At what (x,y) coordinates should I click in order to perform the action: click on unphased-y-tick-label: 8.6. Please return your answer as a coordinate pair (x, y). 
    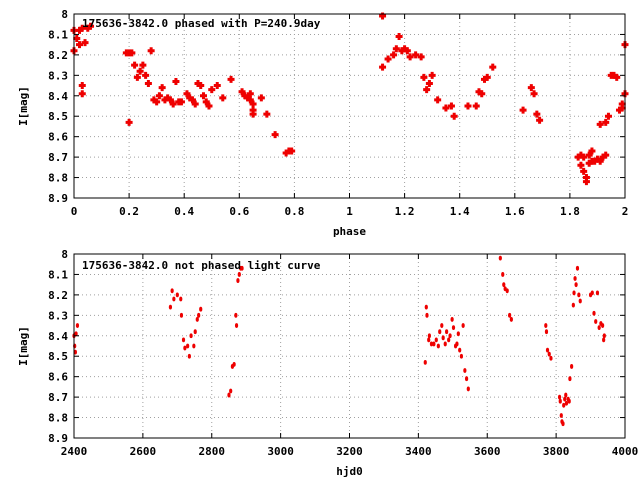
    Looking at the image, I should click on (58, 377).